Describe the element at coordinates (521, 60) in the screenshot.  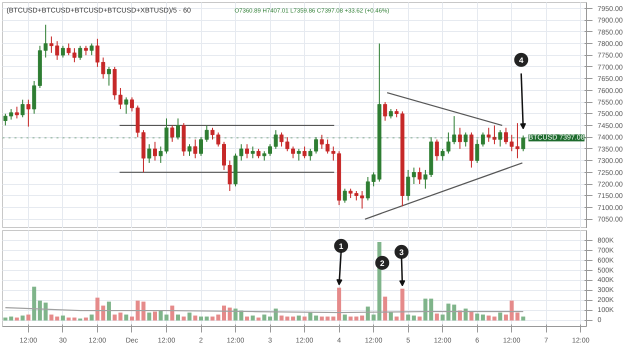
I see `annotation: 4` at that location.